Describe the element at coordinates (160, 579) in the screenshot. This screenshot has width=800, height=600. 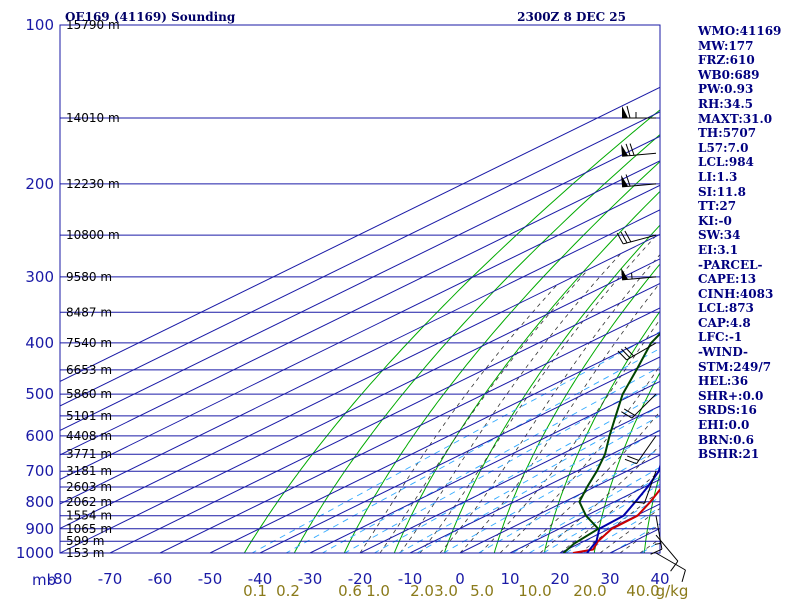
I see `temperature-tick-label: -60` at that location.